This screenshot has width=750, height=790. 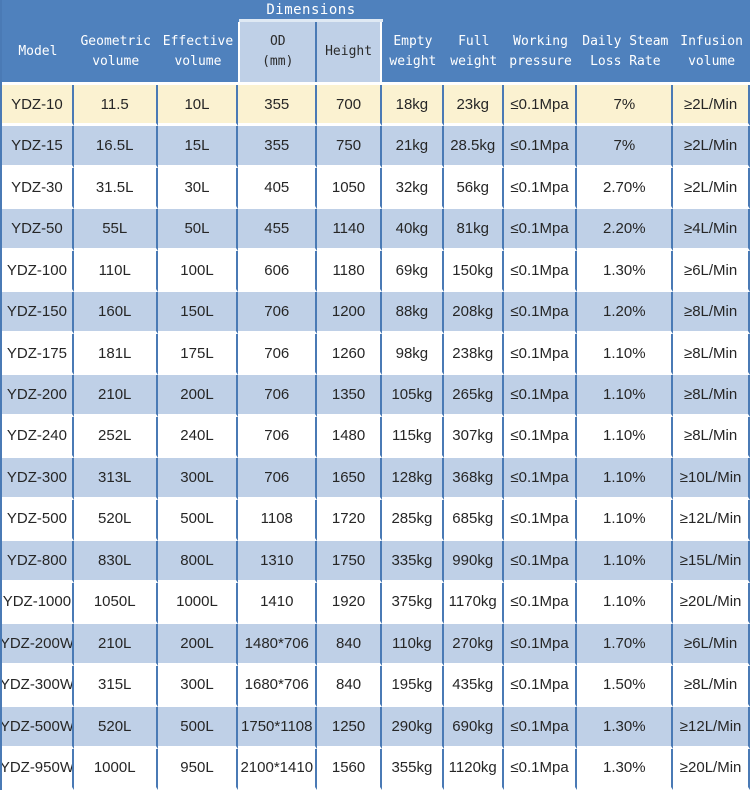 What do you see at coordinates (38, 106) in the screenshot?
I see `cell-model: YDZ-10` at bounding box center [38, 106].